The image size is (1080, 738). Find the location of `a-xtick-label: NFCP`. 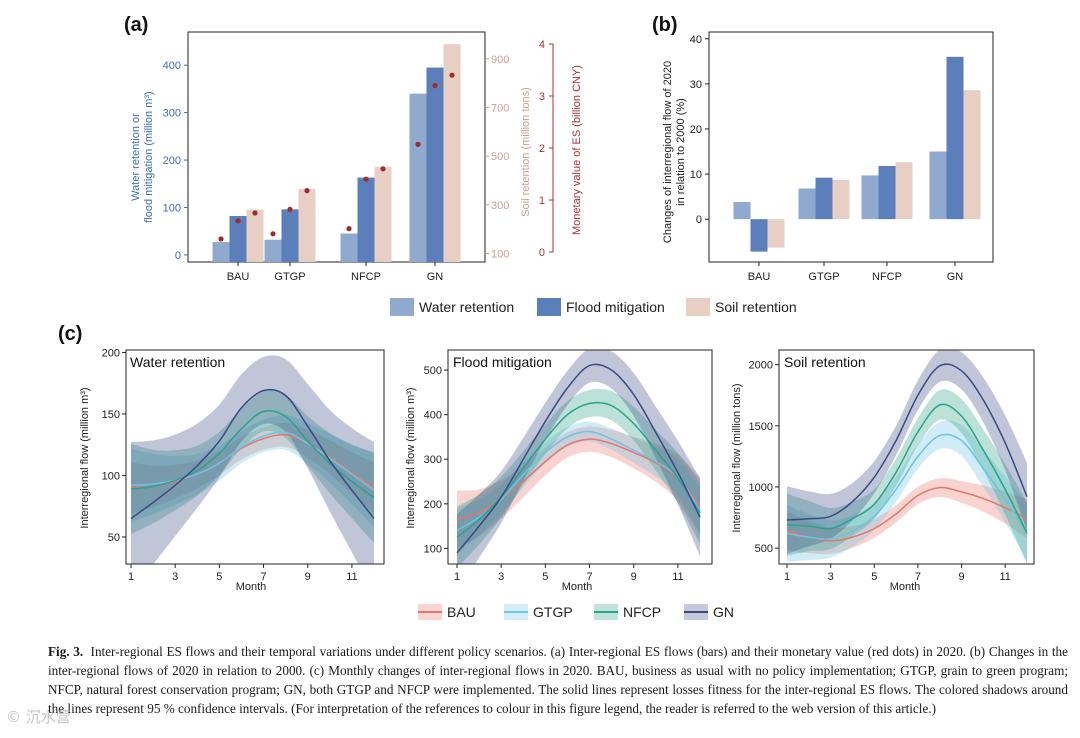

a-xtick-label: NFCP is located at coordinates (366, 277).